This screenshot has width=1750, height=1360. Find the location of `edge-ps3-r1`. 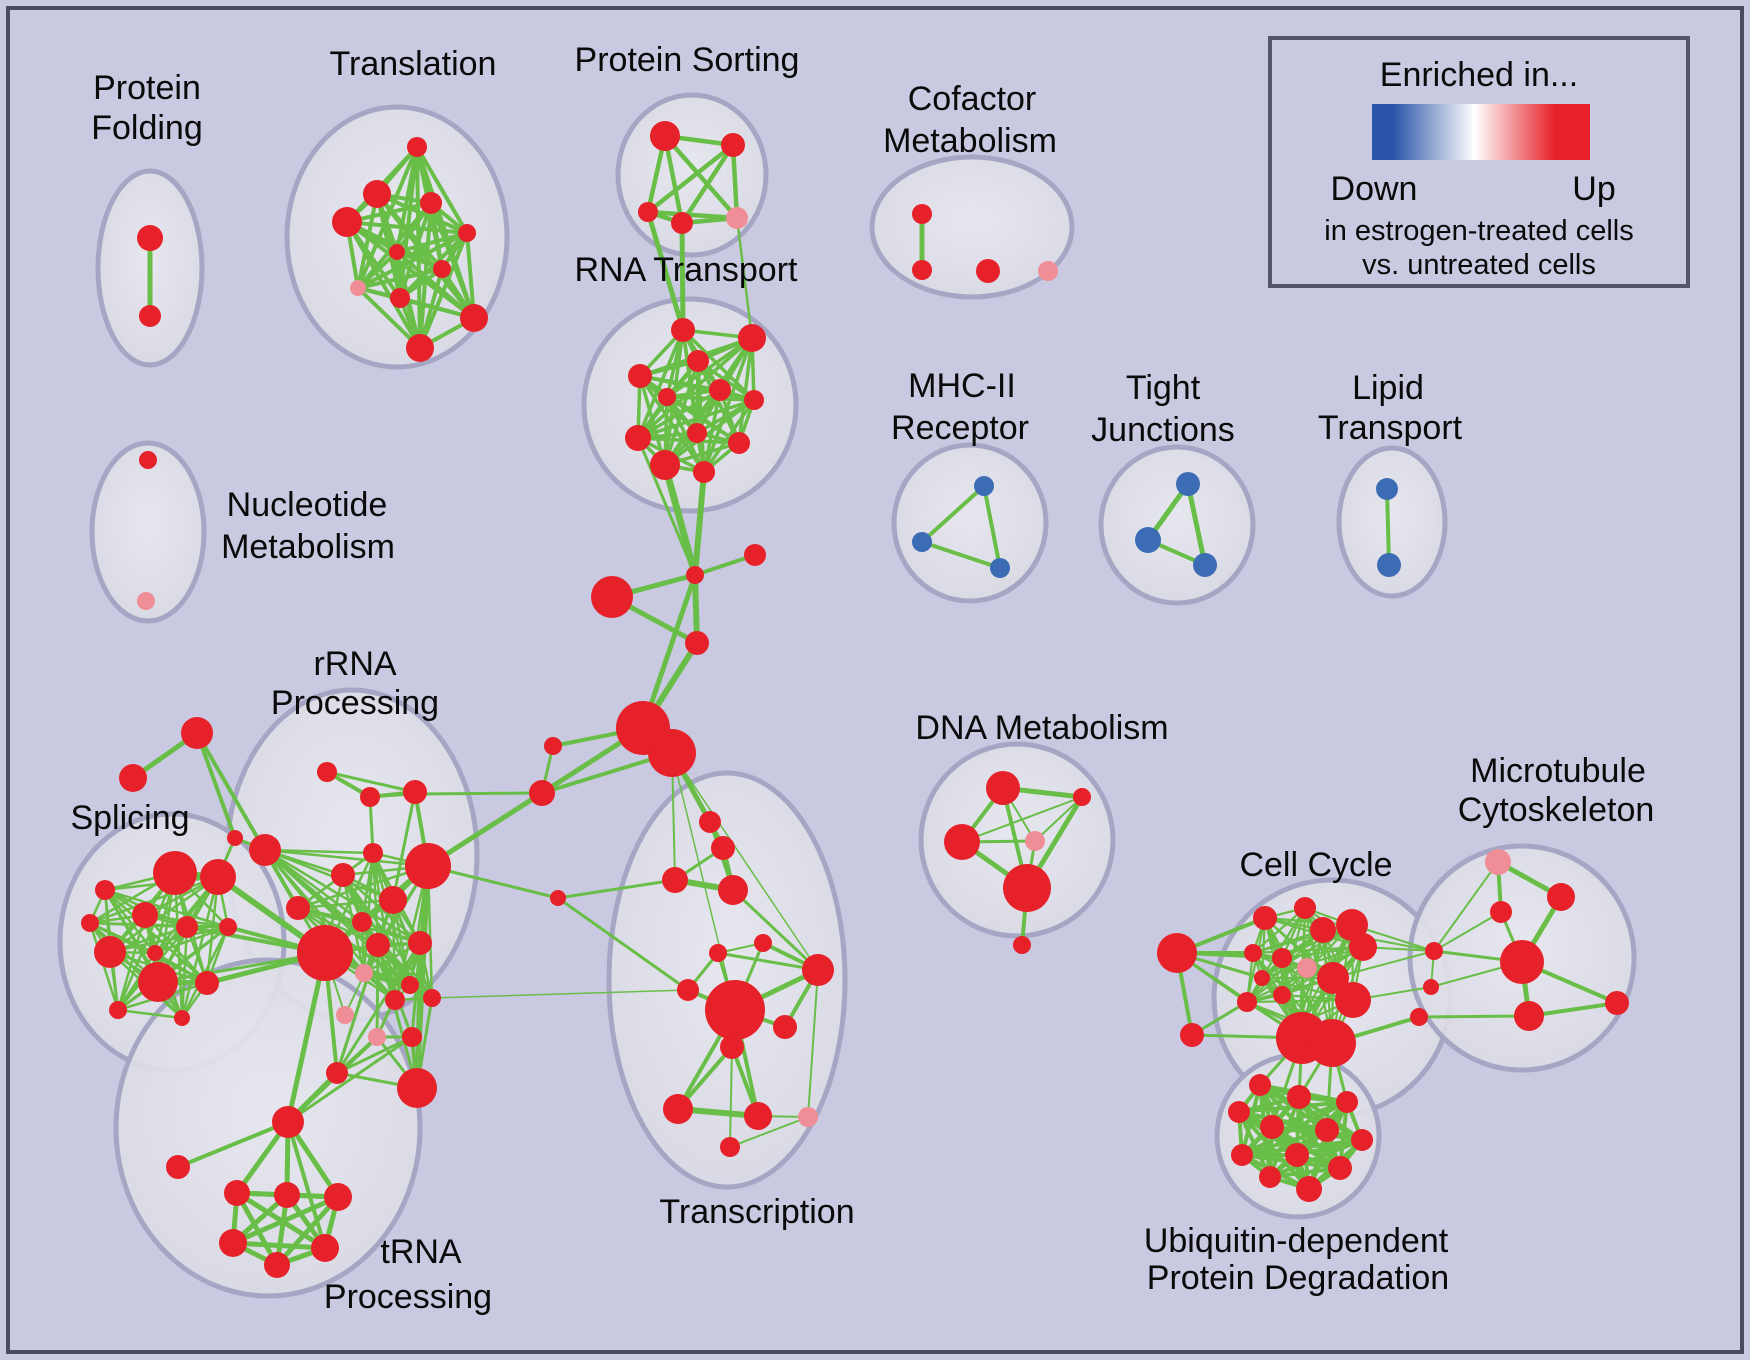

edge-ps3-r1 is located at coordinates (665, 271).